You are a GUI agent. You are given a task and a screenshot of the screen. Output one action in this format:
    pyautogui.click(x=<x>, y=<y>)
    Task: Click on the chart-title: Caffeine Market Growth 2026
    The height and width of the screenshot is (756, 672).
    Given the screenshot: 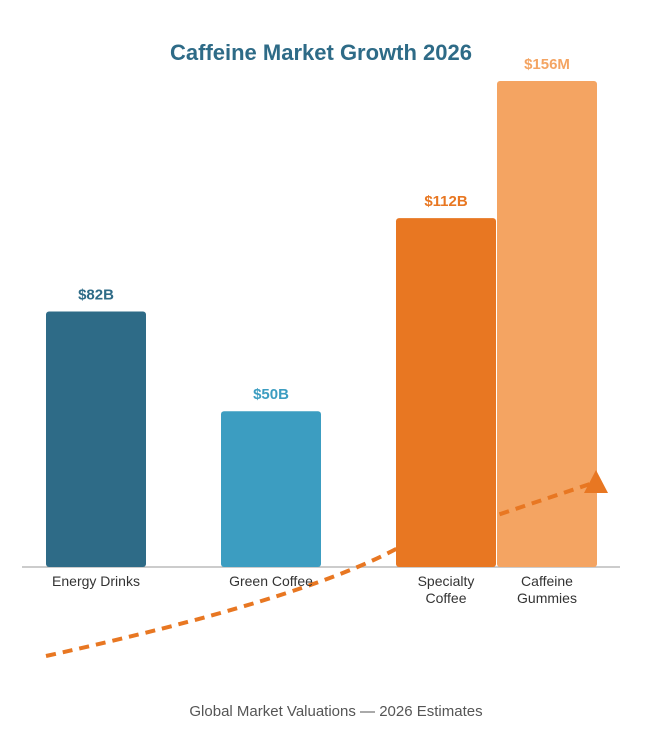 What is the action you would take?
    pyautogui.click(x=321, y=52)
    